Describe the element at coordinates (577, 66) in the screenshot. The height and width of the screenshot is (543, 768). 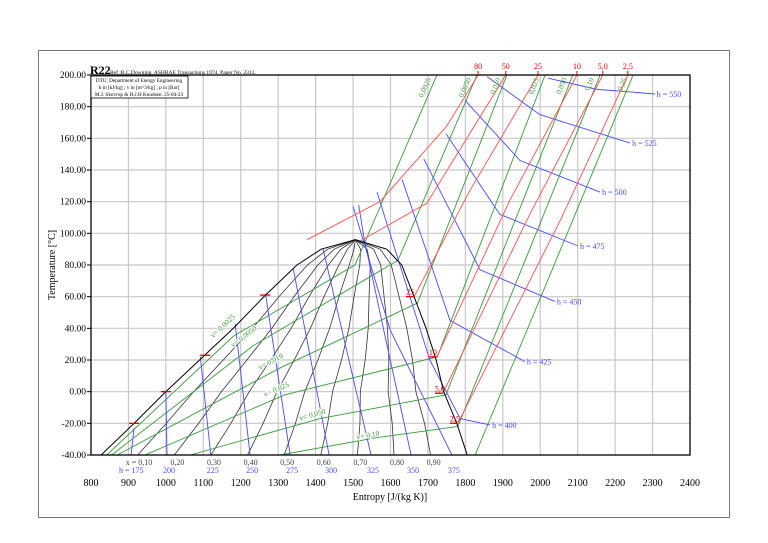
I see `isobar-top-label: 10` at that location.